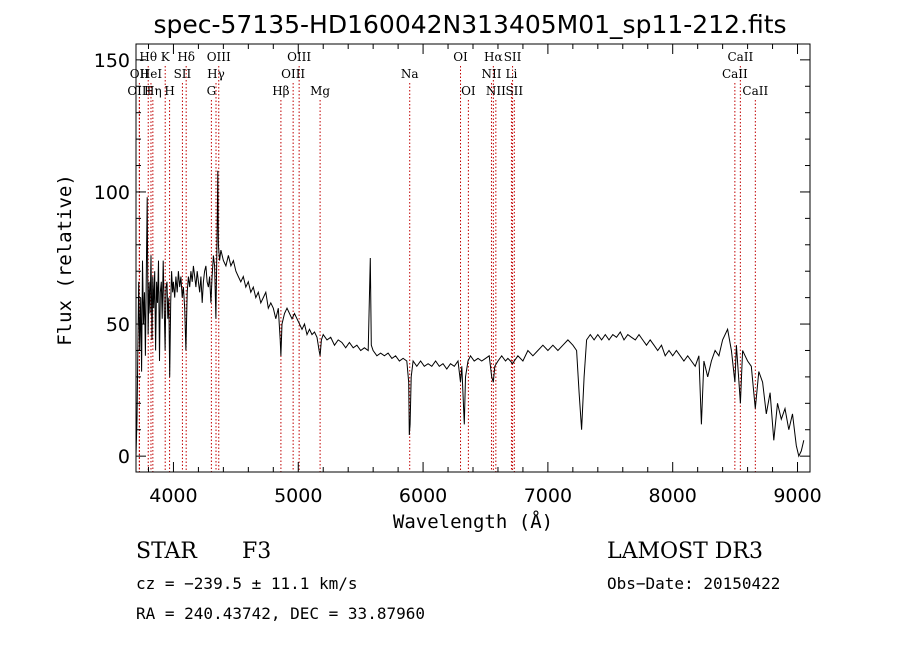  Describe the element at coordinates (320, 91) in the screenshot. I see `spectral-line-label: Mg` at that location.